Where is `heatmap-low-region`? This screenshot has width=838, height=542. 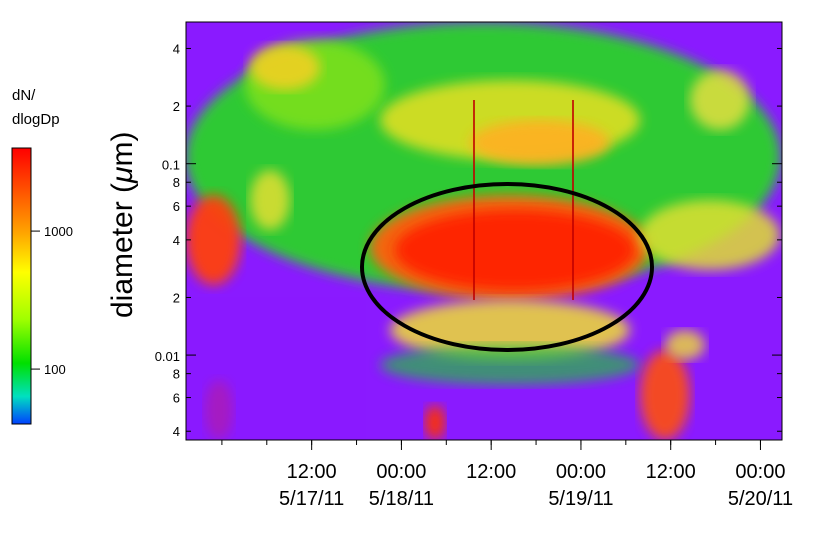
heatmap-low-region is located at coordinates (276, 368).